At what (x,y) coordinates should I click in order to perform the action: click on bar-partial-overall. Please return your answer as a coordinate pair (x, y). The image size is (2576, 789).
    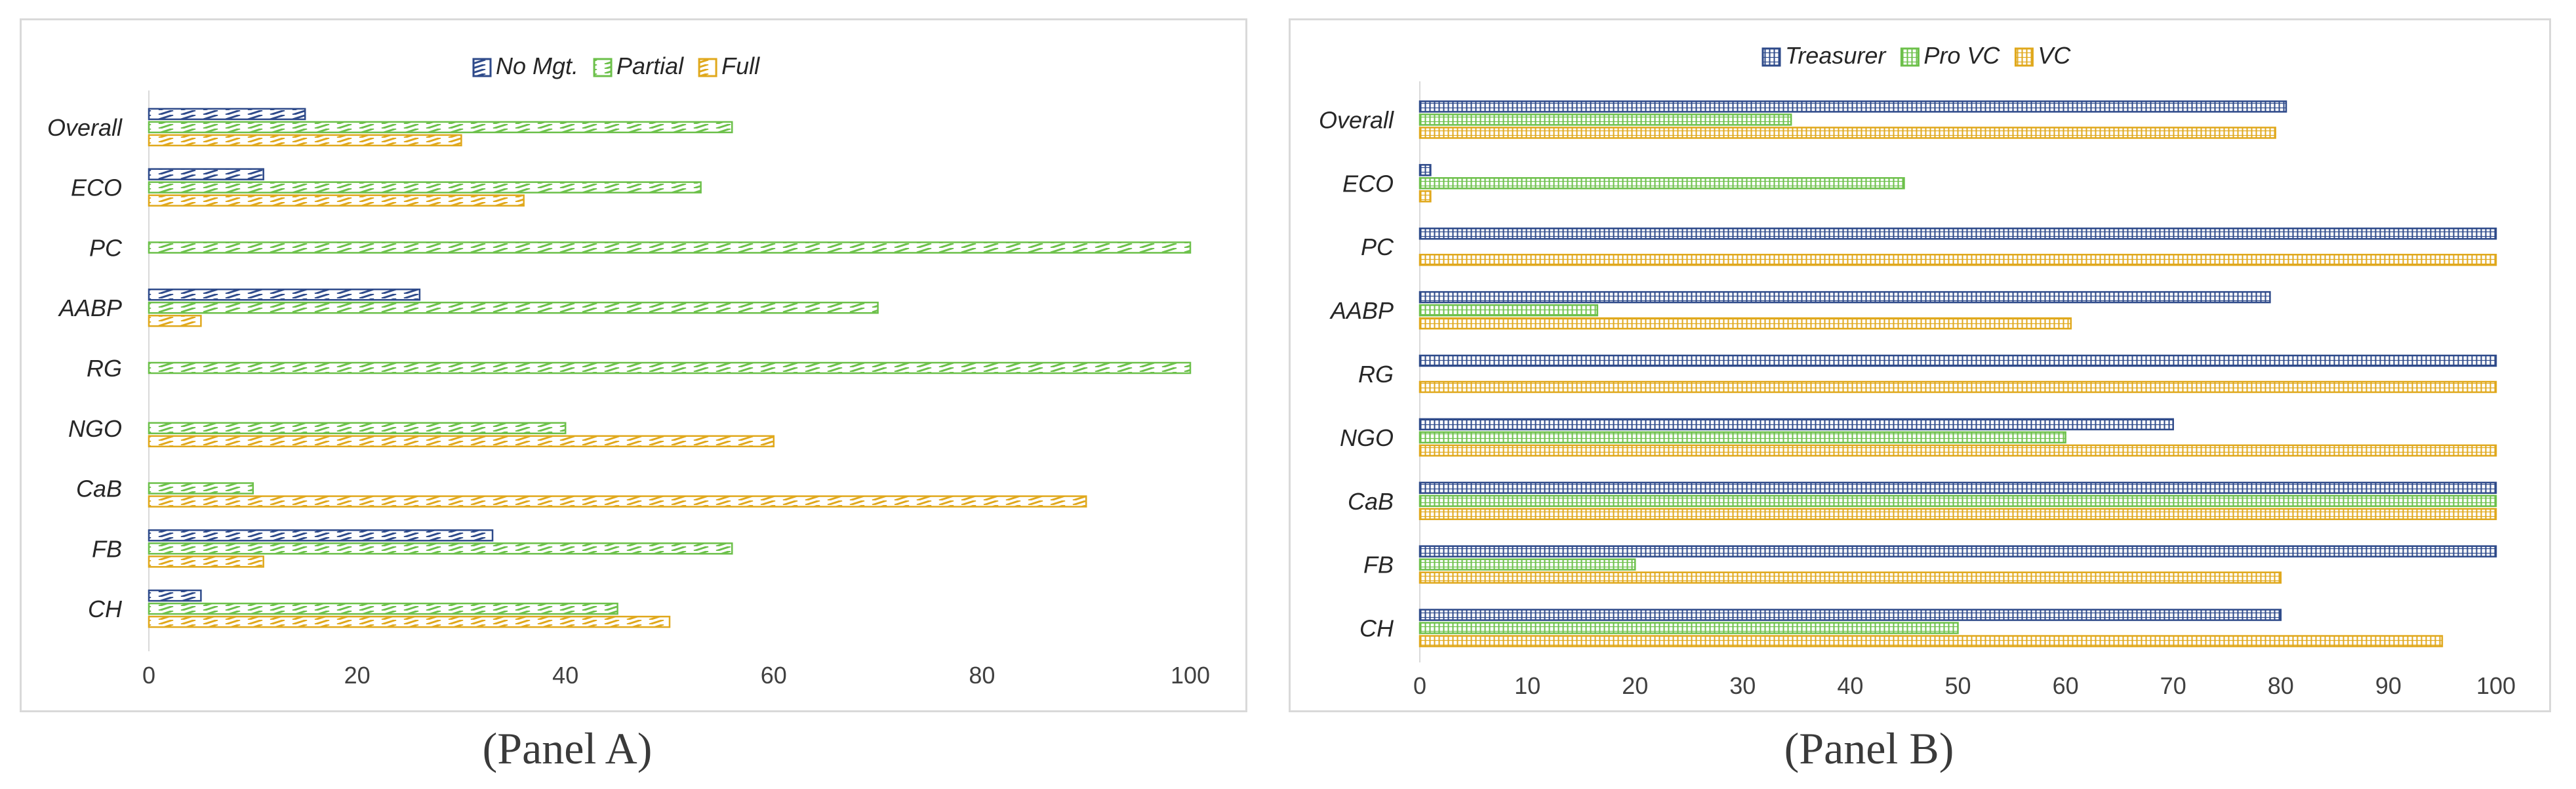
    Looking at the image, I should click on (440, 127).